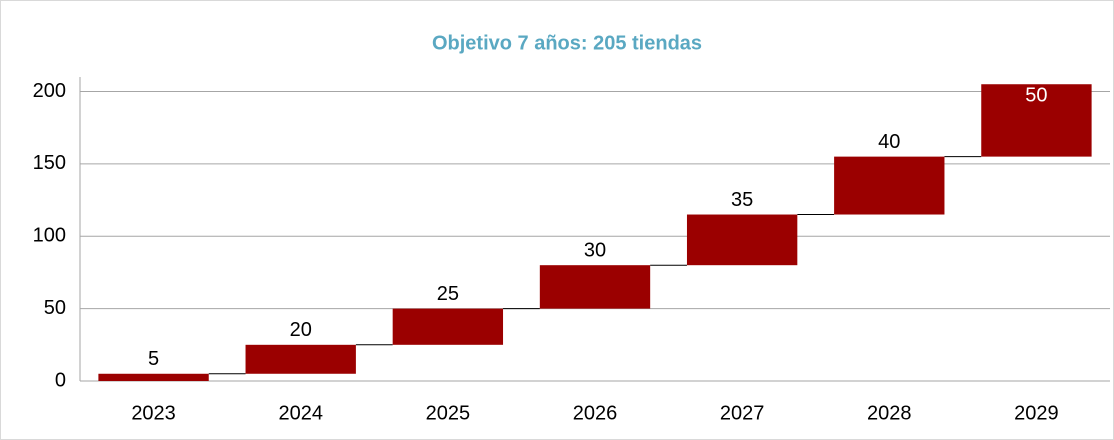  What do you see at coordinates (55, 308) in the screenshot?
I see `y-tick-label: 50` at bounding box center [55, 308].